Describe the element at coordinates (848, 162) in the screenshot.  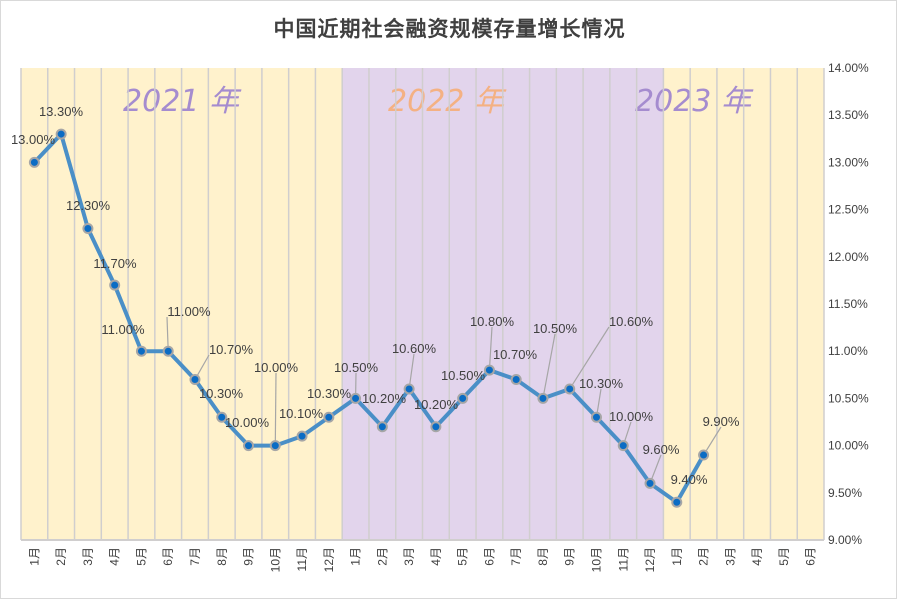
I see `y-tick-label: 13.00%` at that location.